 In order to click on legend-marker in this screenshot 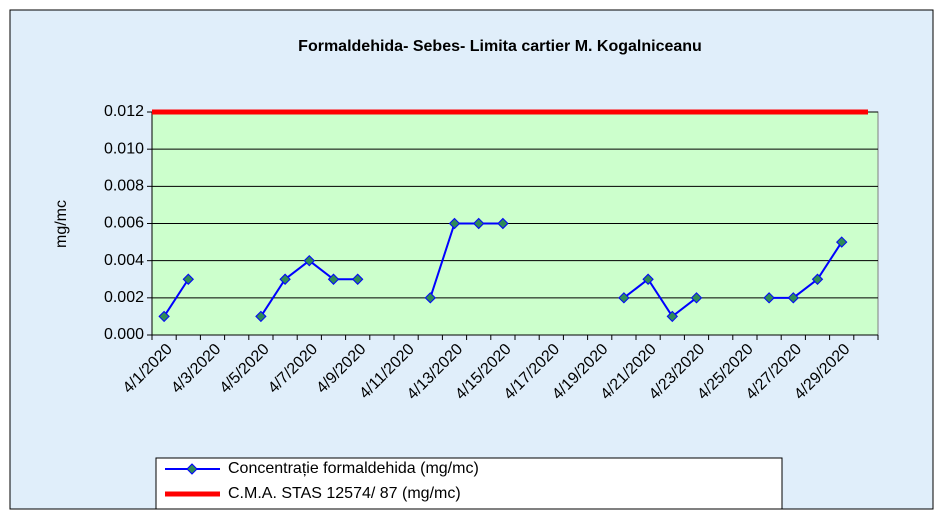, I will do `click(192, 469)`.